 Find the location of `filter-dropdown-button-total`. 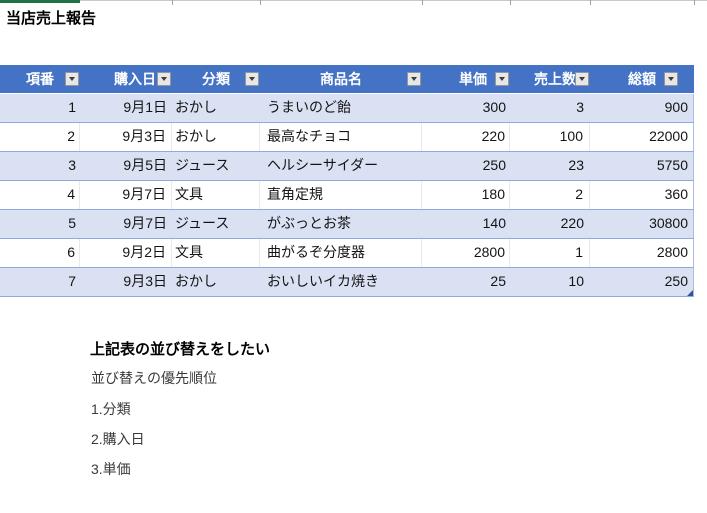

filter-dropdown-button-total is located at coordinates (671, 79).